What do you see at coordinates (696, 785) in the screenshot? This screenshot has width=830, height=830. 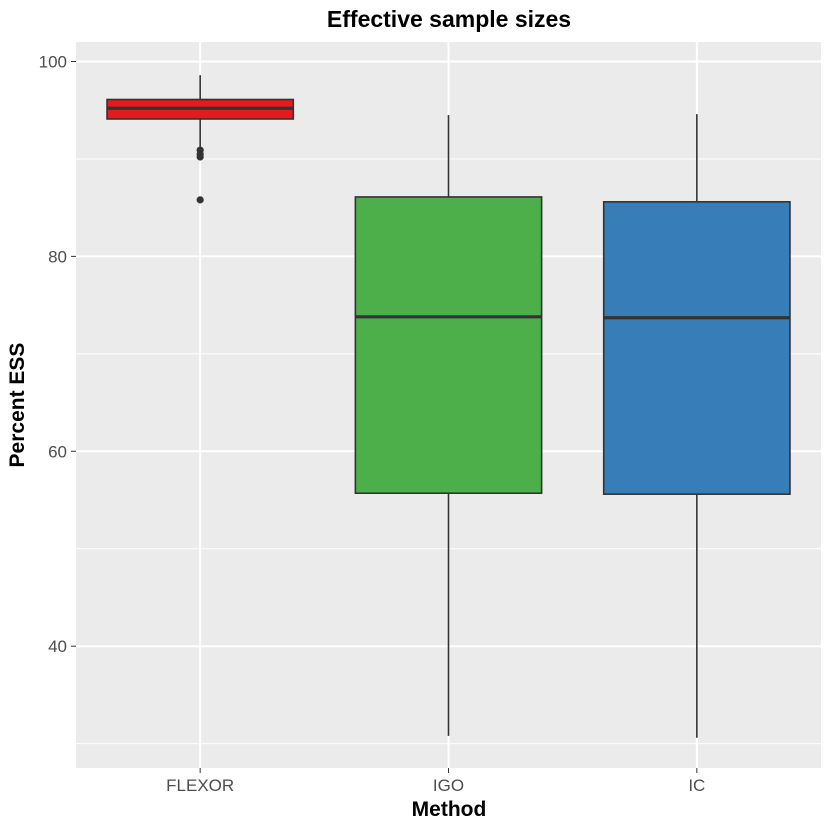 I see `x-tick-label: IC` at bounding box center [696, 785].